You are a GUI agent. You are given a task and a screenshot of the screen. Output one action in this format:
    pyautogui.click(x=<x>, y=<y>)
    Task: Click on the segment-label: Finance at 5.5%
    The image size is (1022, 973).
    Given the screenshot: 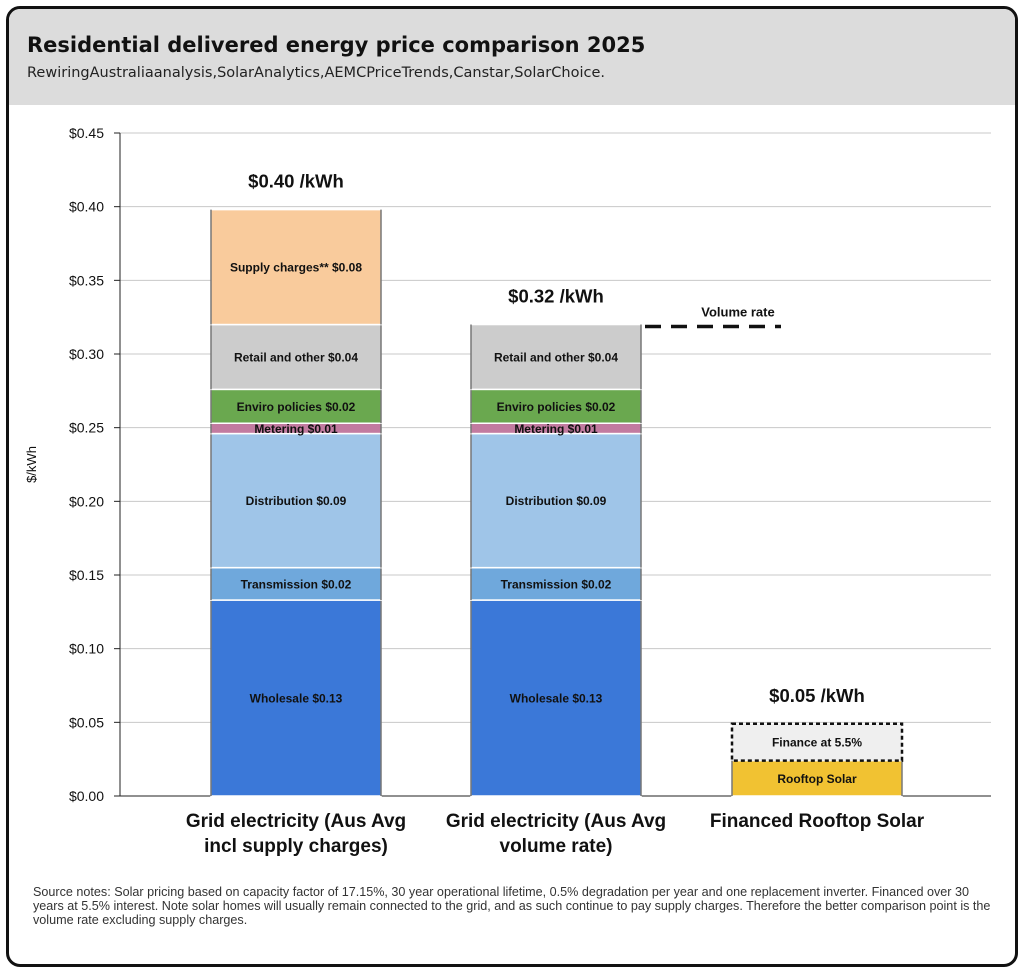 What is the action you would take?
    pyautogui.click(x=817, y=743)
    